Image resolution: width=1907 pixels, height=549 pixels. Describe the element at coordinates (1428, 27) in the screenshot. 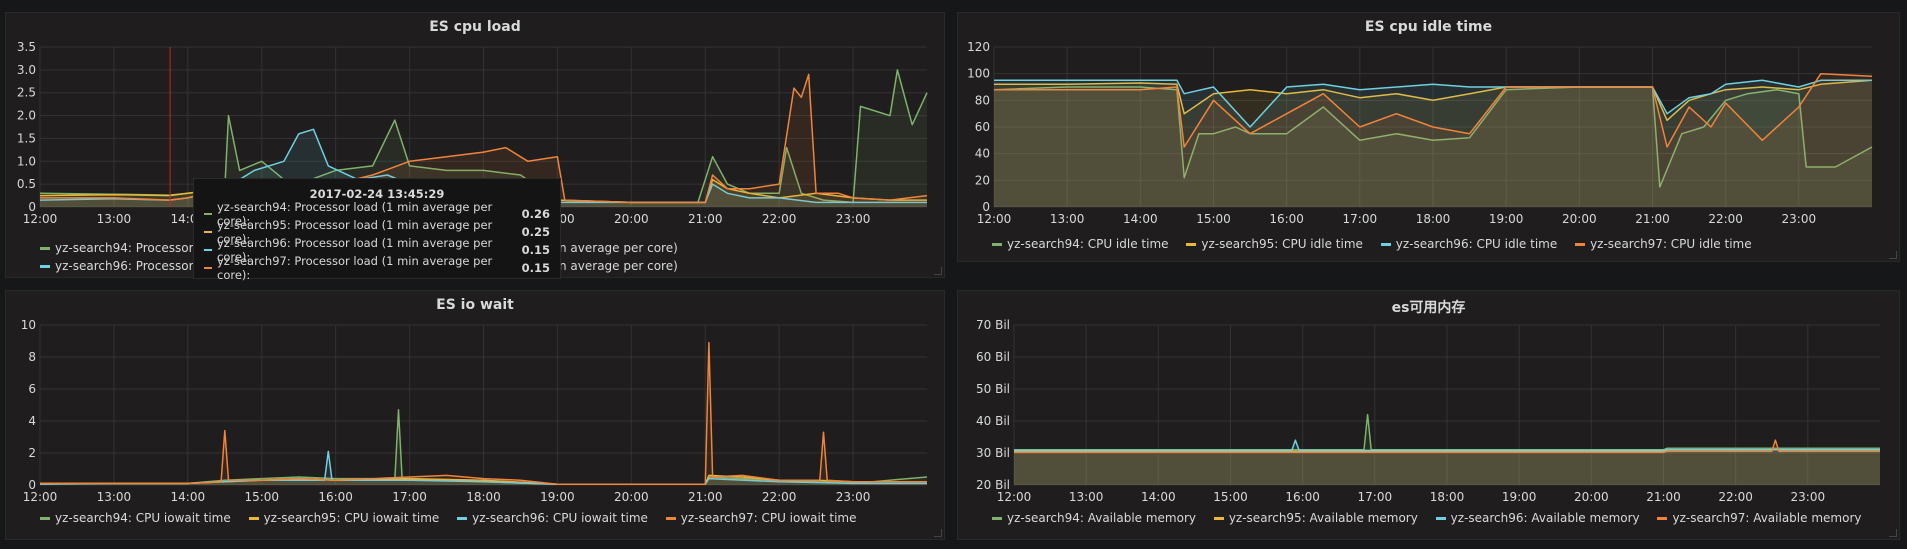

I see `panel-title: ES cpu idle time` at that location.